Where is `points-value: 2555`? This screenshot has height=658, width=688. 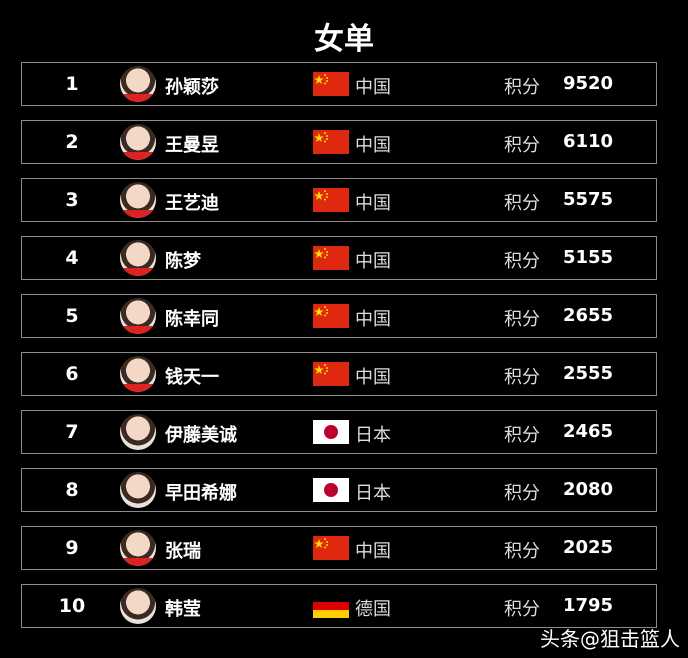 points-value: 2555 is located at coordinates (588, 373).